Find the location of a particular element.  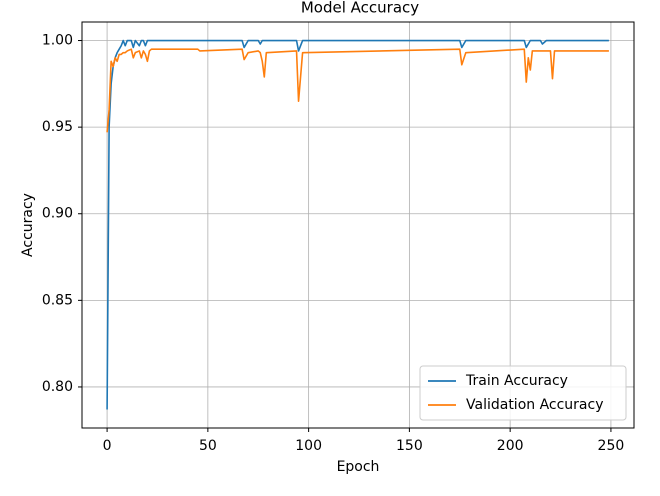

x-tick-label: 50 is located at coordinates (208, 446).